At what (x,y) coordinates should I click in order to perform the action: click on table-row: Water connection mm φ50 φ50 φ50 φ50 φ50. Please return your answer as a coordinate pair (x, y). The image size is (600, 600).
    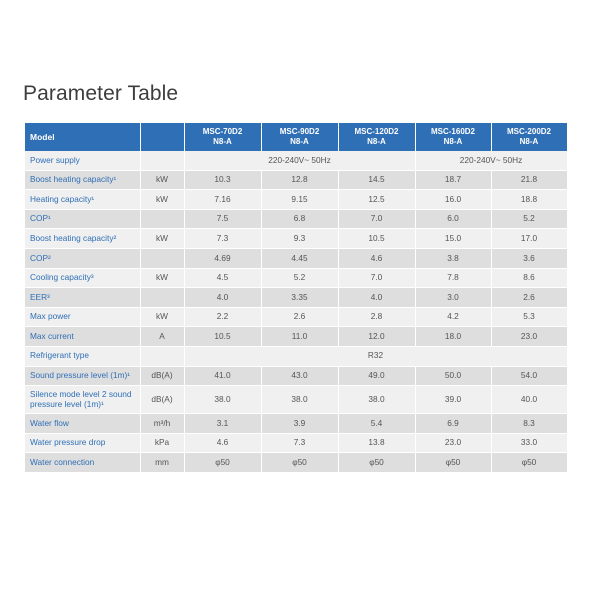
    Looking at the image, I should click on (296, 462).